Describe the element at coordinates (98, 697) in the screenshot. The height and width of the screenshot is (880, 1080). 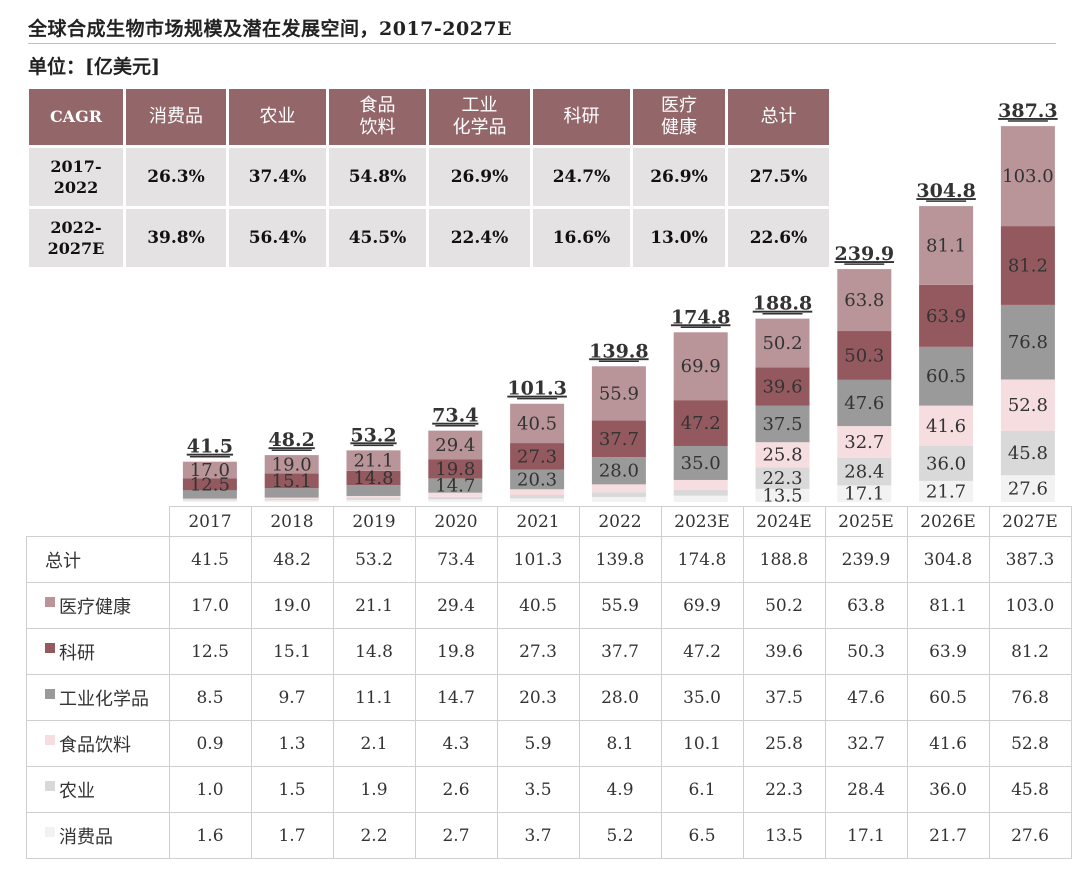
I see `row-label: 工业化学品` at that location.